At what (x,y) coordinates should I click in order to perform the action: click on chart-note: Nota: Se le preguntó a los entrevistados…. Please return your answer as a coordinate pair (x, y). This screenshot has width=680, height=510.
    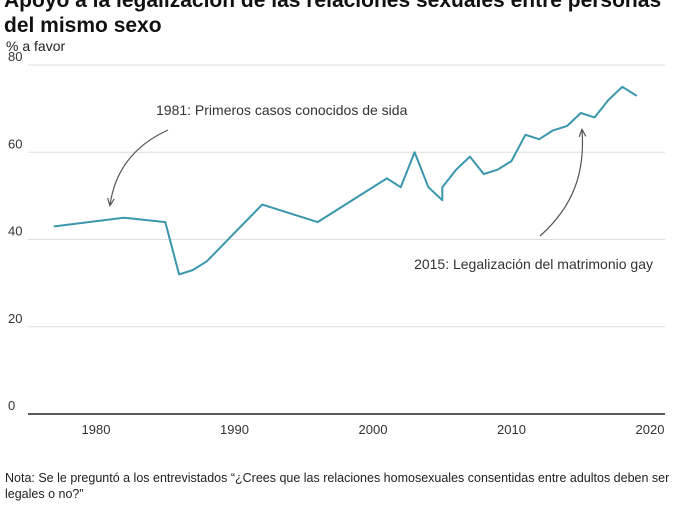
    Looking at the image, I should click on (337, 486).